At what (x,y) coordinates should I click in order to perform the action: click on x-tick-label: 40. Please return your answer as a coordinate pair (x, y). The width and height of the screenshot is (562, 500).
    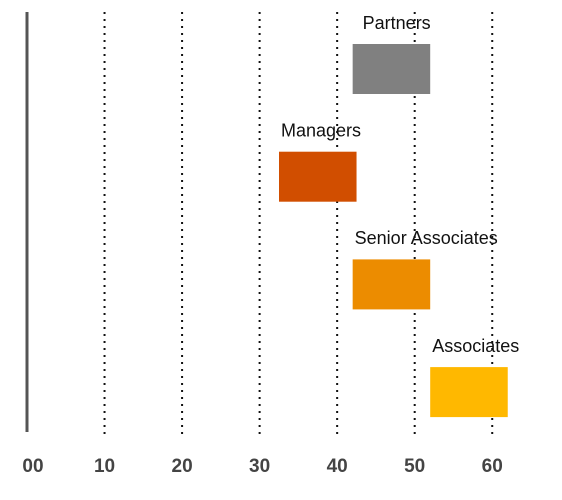
    Looking at the image, I should click on (337, 466).